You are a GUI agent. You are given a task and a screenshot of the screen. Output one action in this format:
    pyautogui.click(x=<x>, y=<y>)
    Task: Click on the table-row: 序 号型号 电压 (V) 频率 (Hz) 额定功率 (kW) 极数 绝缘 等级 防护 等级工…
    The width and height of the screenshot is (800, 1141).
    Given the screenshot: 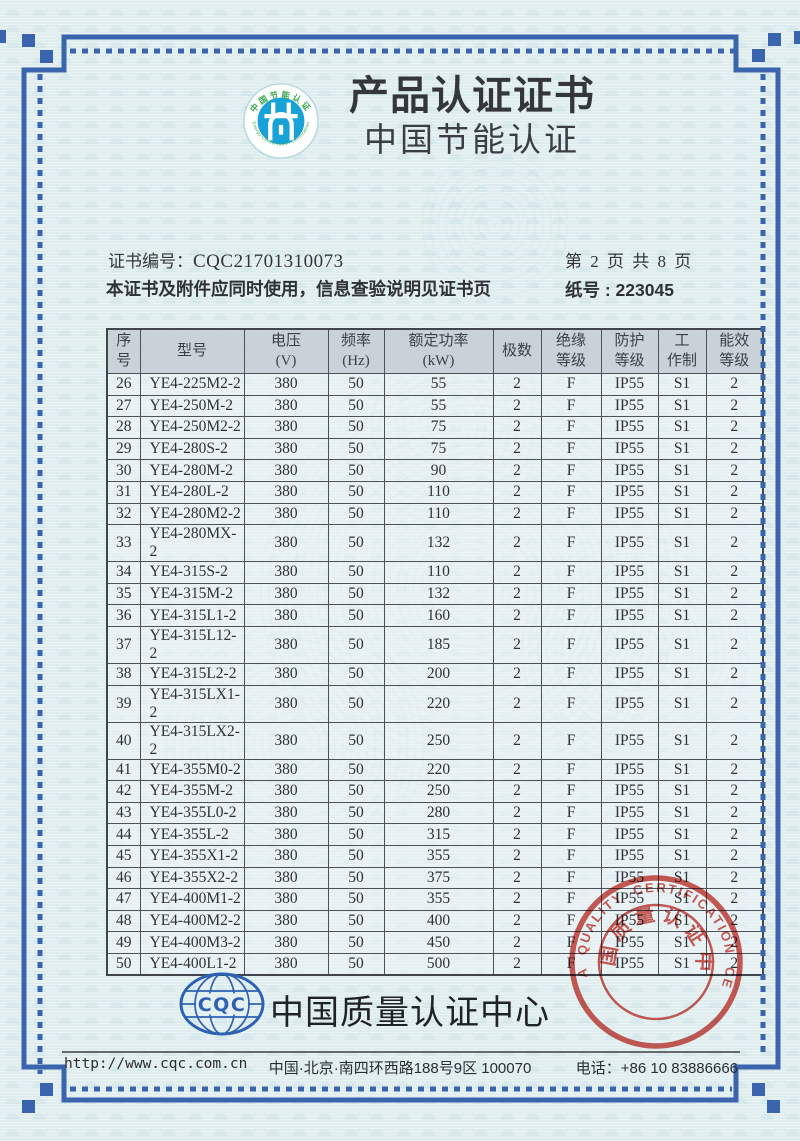 What is the action you would take?
    pyautogui.click(x=435, y=351)
    